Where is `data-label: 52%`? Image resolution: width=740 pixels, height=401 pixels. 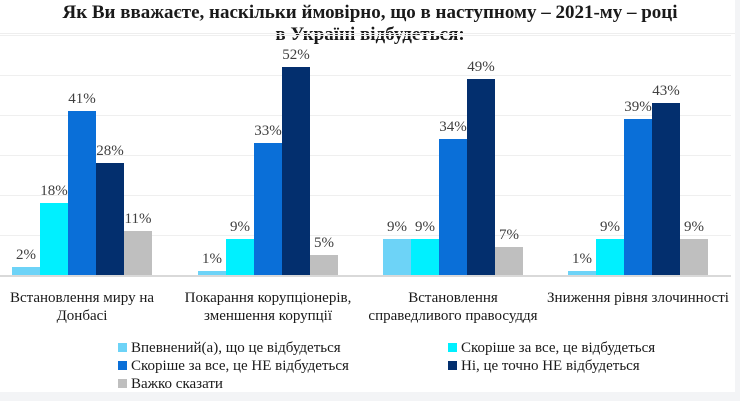
data-label: 52% is located at coordinates (296, 55).